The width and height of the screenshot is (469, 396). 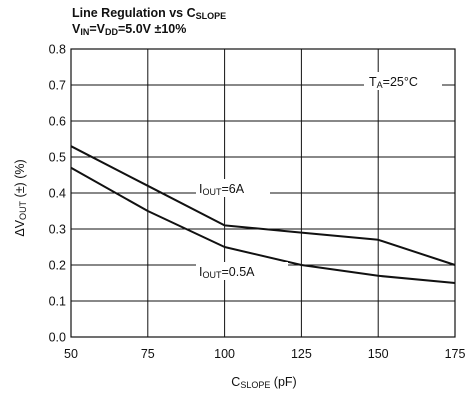 I want to click on x-tick-label: 100, so click(x=224, y=354).